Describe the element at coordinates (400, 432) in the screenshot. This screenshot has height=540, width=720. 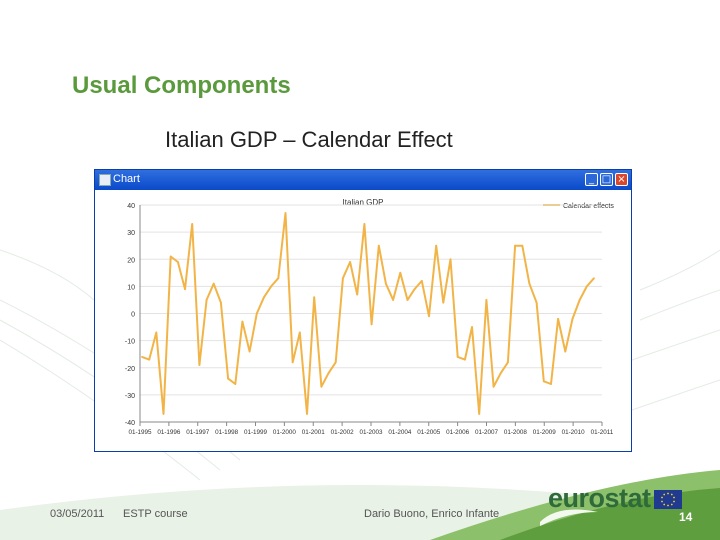
I see `x-tick-label: 01-2004` at that location.